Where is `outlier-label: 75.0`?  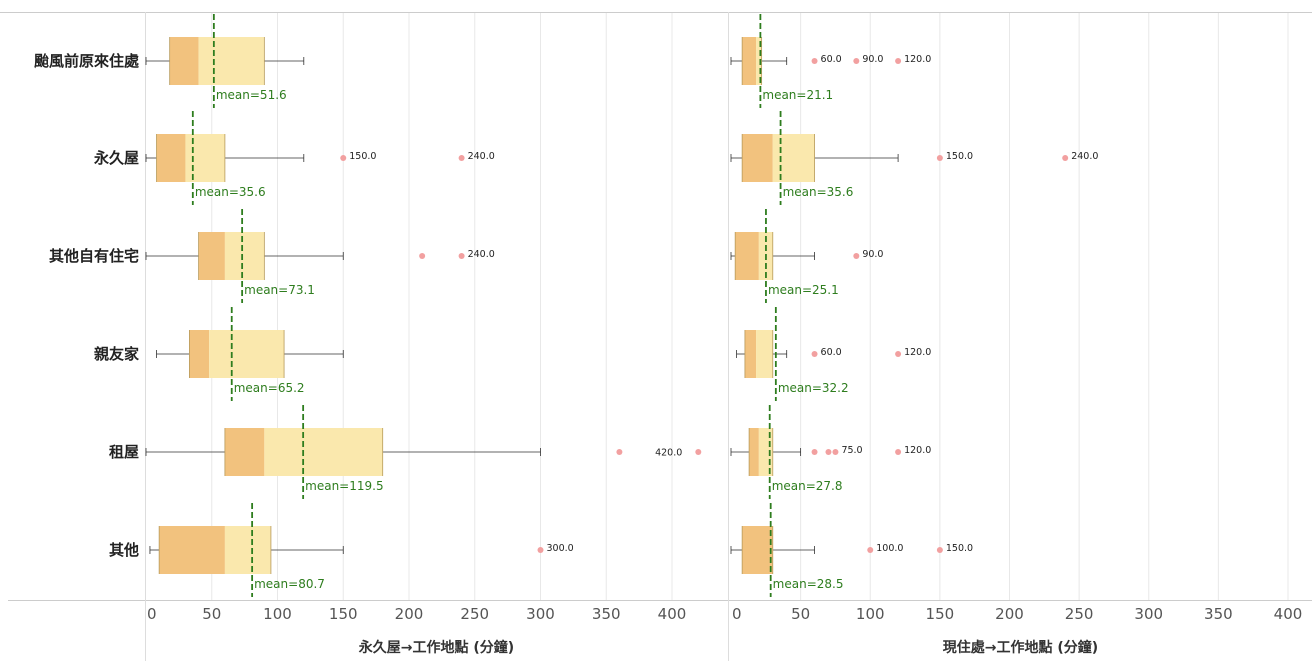 outlier-label: 75.0 is located at coordinates (851, 450).